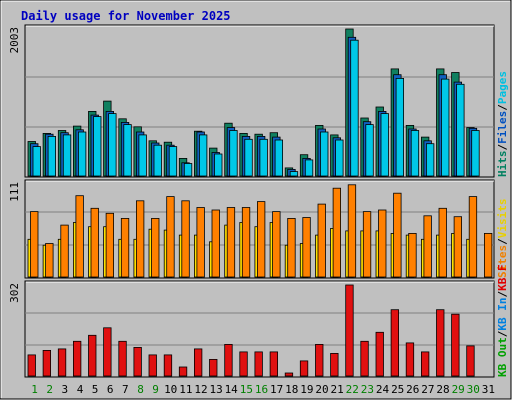 The image size is (512, 404). I want to click on x-tick-label: 23, so click(367, 389).